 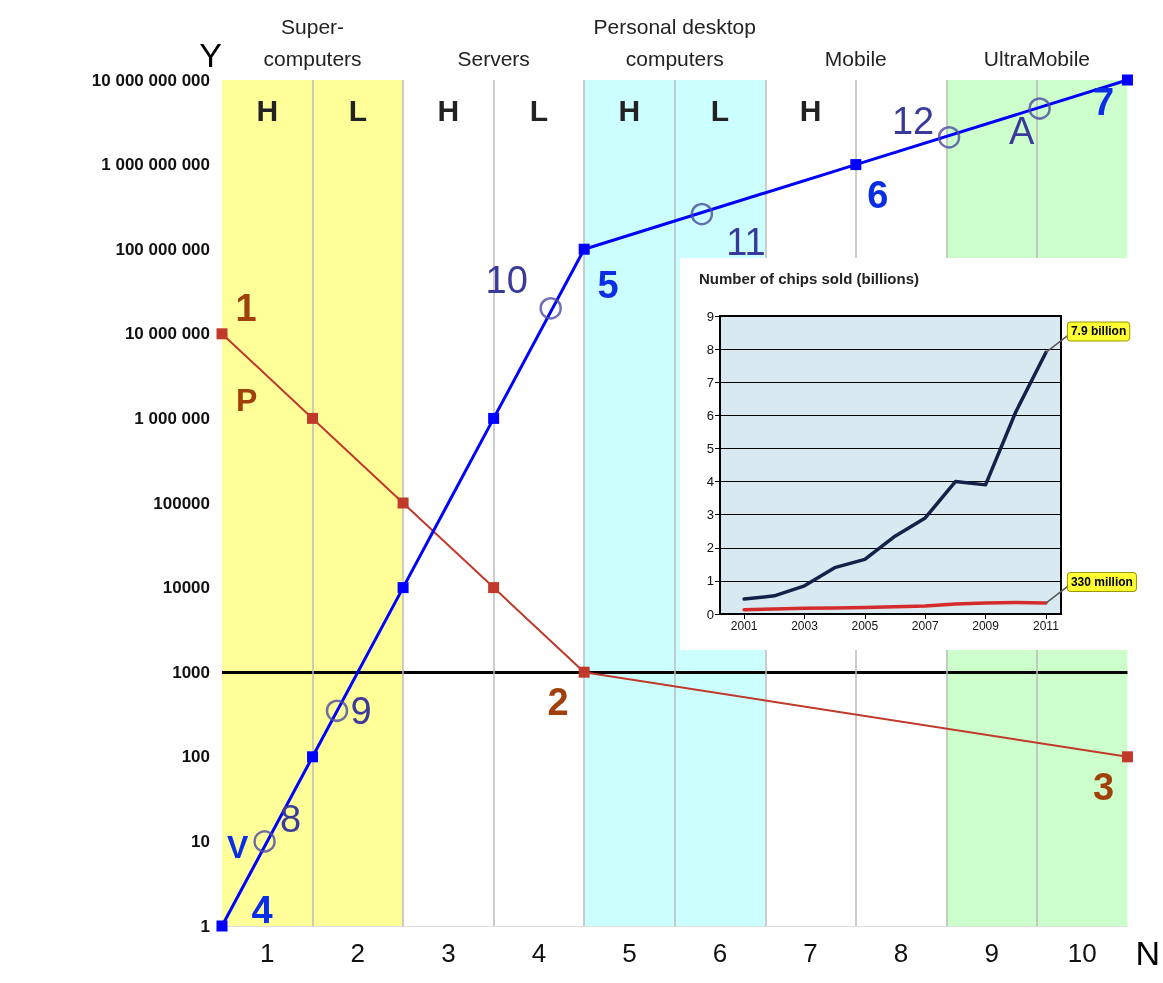 I want to click on y-tick-label: 1 000 000, so click(x=172, y=418).